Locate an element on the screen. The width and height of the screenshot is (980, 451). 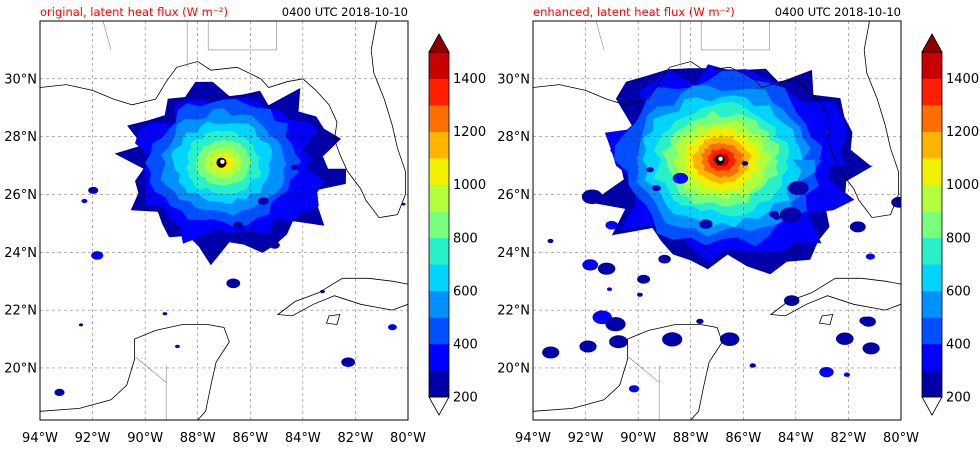
panel-title-right: 0400 UTC 2018-10-10 is located at coordinates (838, 12).